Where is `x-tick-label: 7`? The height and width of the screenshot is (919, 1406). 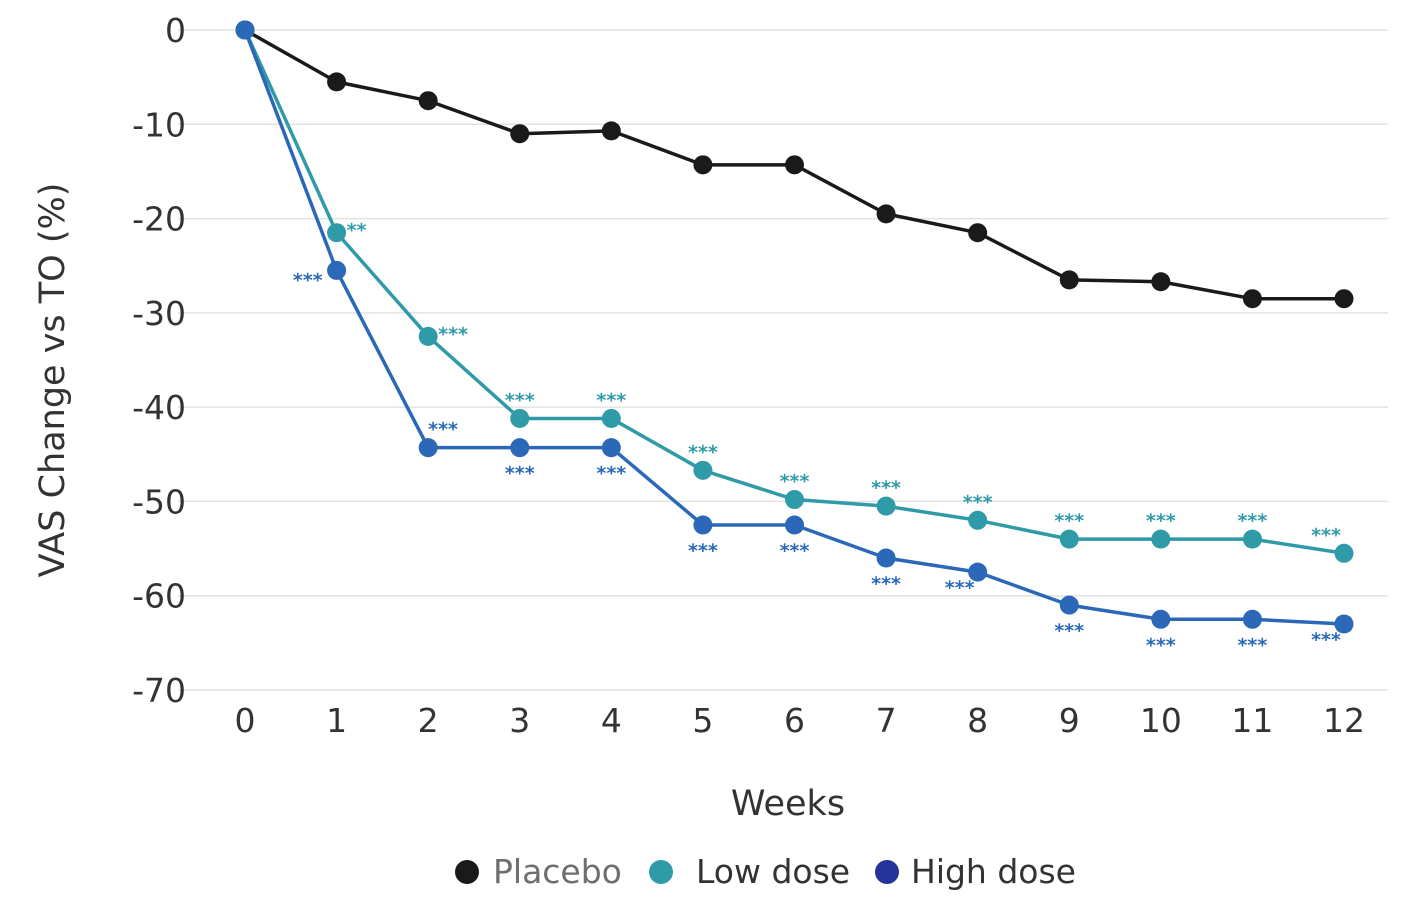 x-tick-label: 7 is located at coordinates (886, 720).